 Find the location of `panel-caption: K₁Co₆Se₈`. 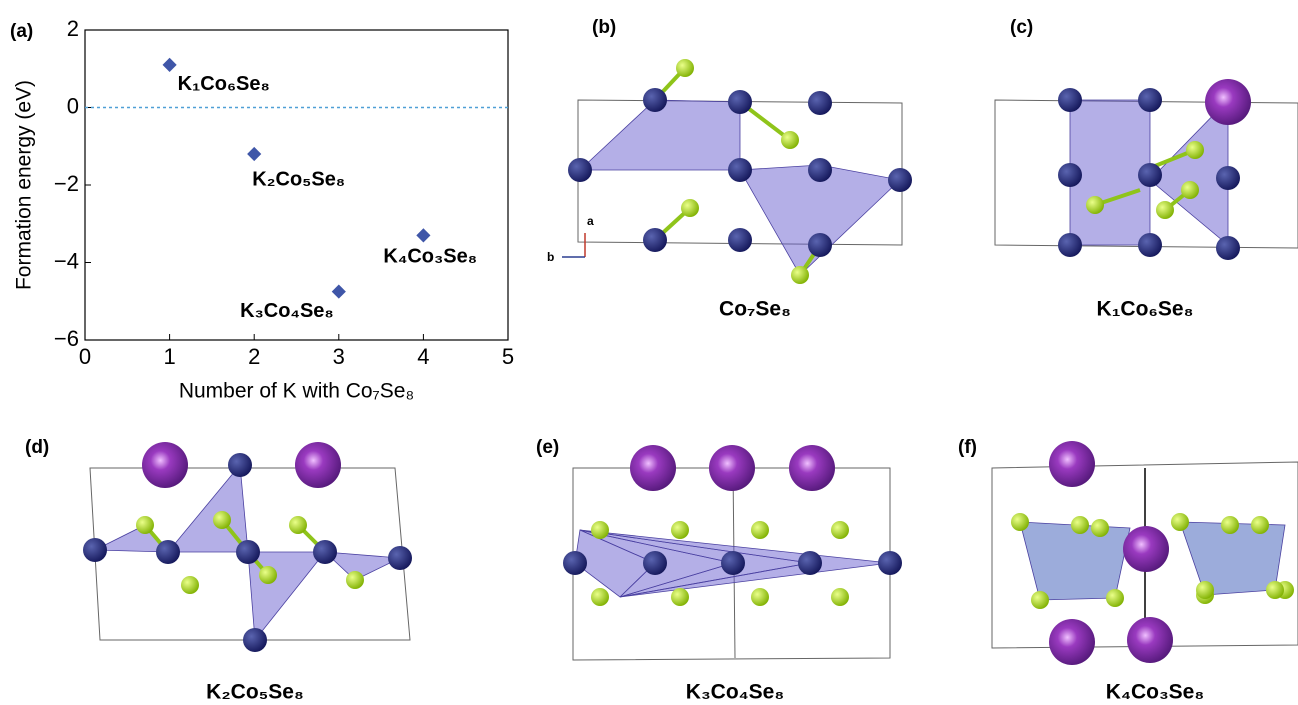

panel-caption: K₁Co₆Se₈ is located at coordinates (1145, 309).